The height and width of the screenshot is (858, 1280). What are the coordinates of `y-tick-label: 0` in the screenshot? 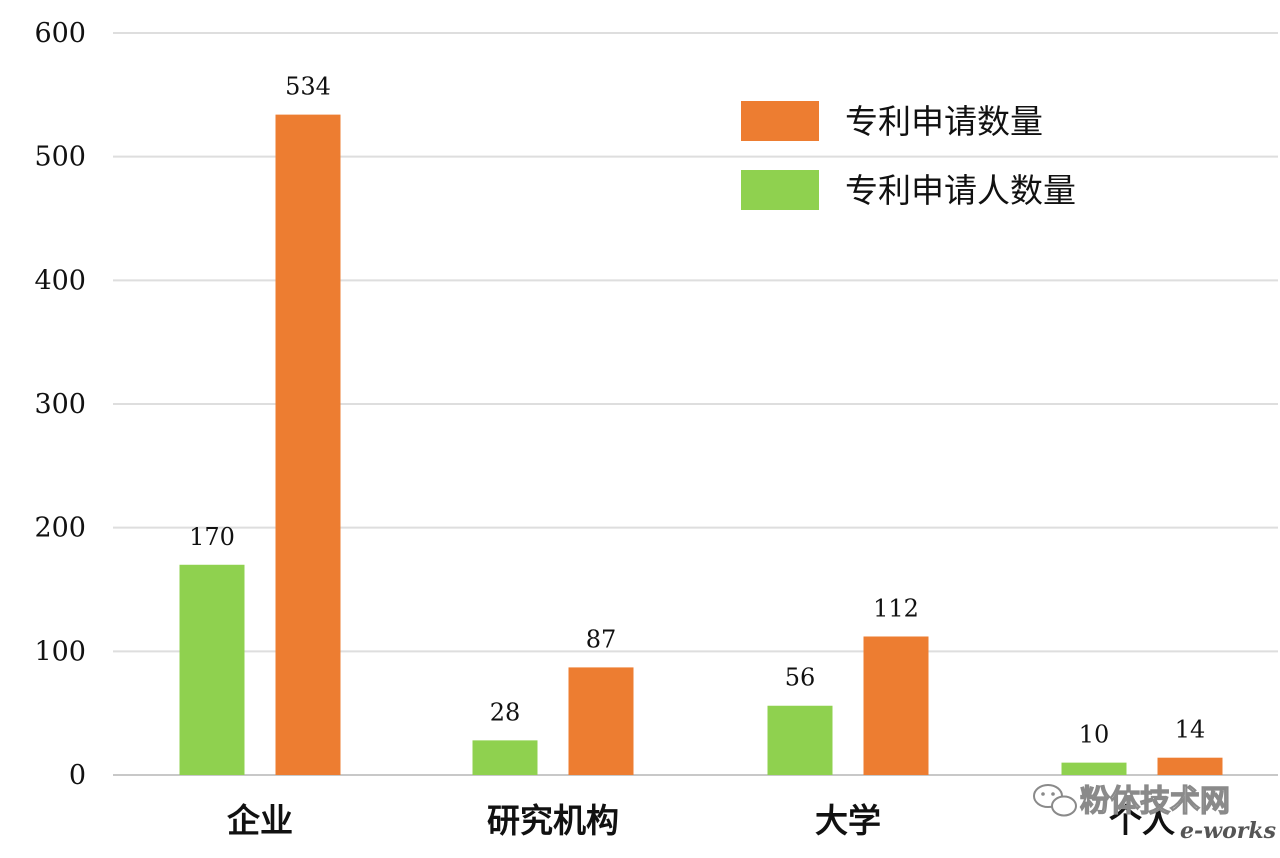 It's located at (77, 775).